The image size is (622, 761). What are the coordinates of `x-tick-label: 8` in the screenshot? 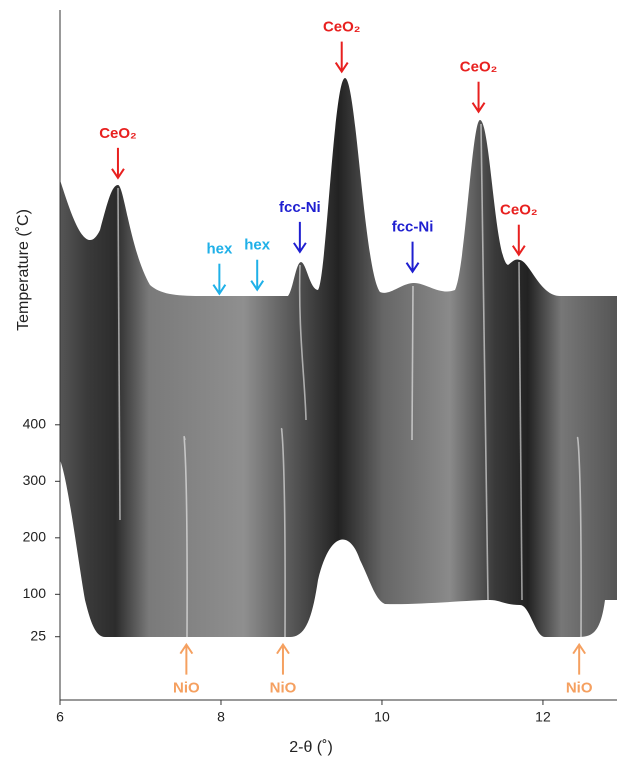 It's located at (221, 717).